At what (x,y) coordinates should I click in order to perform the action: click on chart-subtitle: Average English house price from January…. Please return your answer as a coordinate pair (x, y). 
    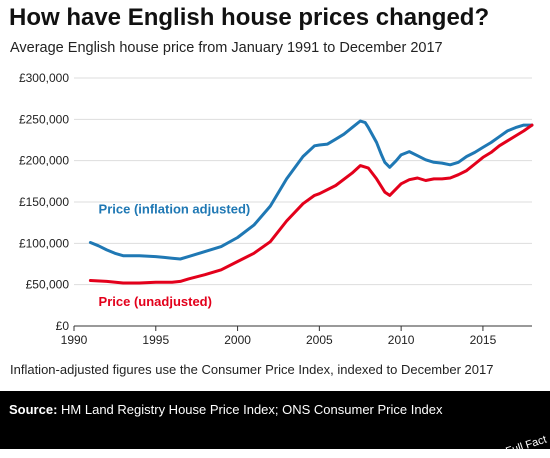
    Looking at the image, I should click on (226, 48).